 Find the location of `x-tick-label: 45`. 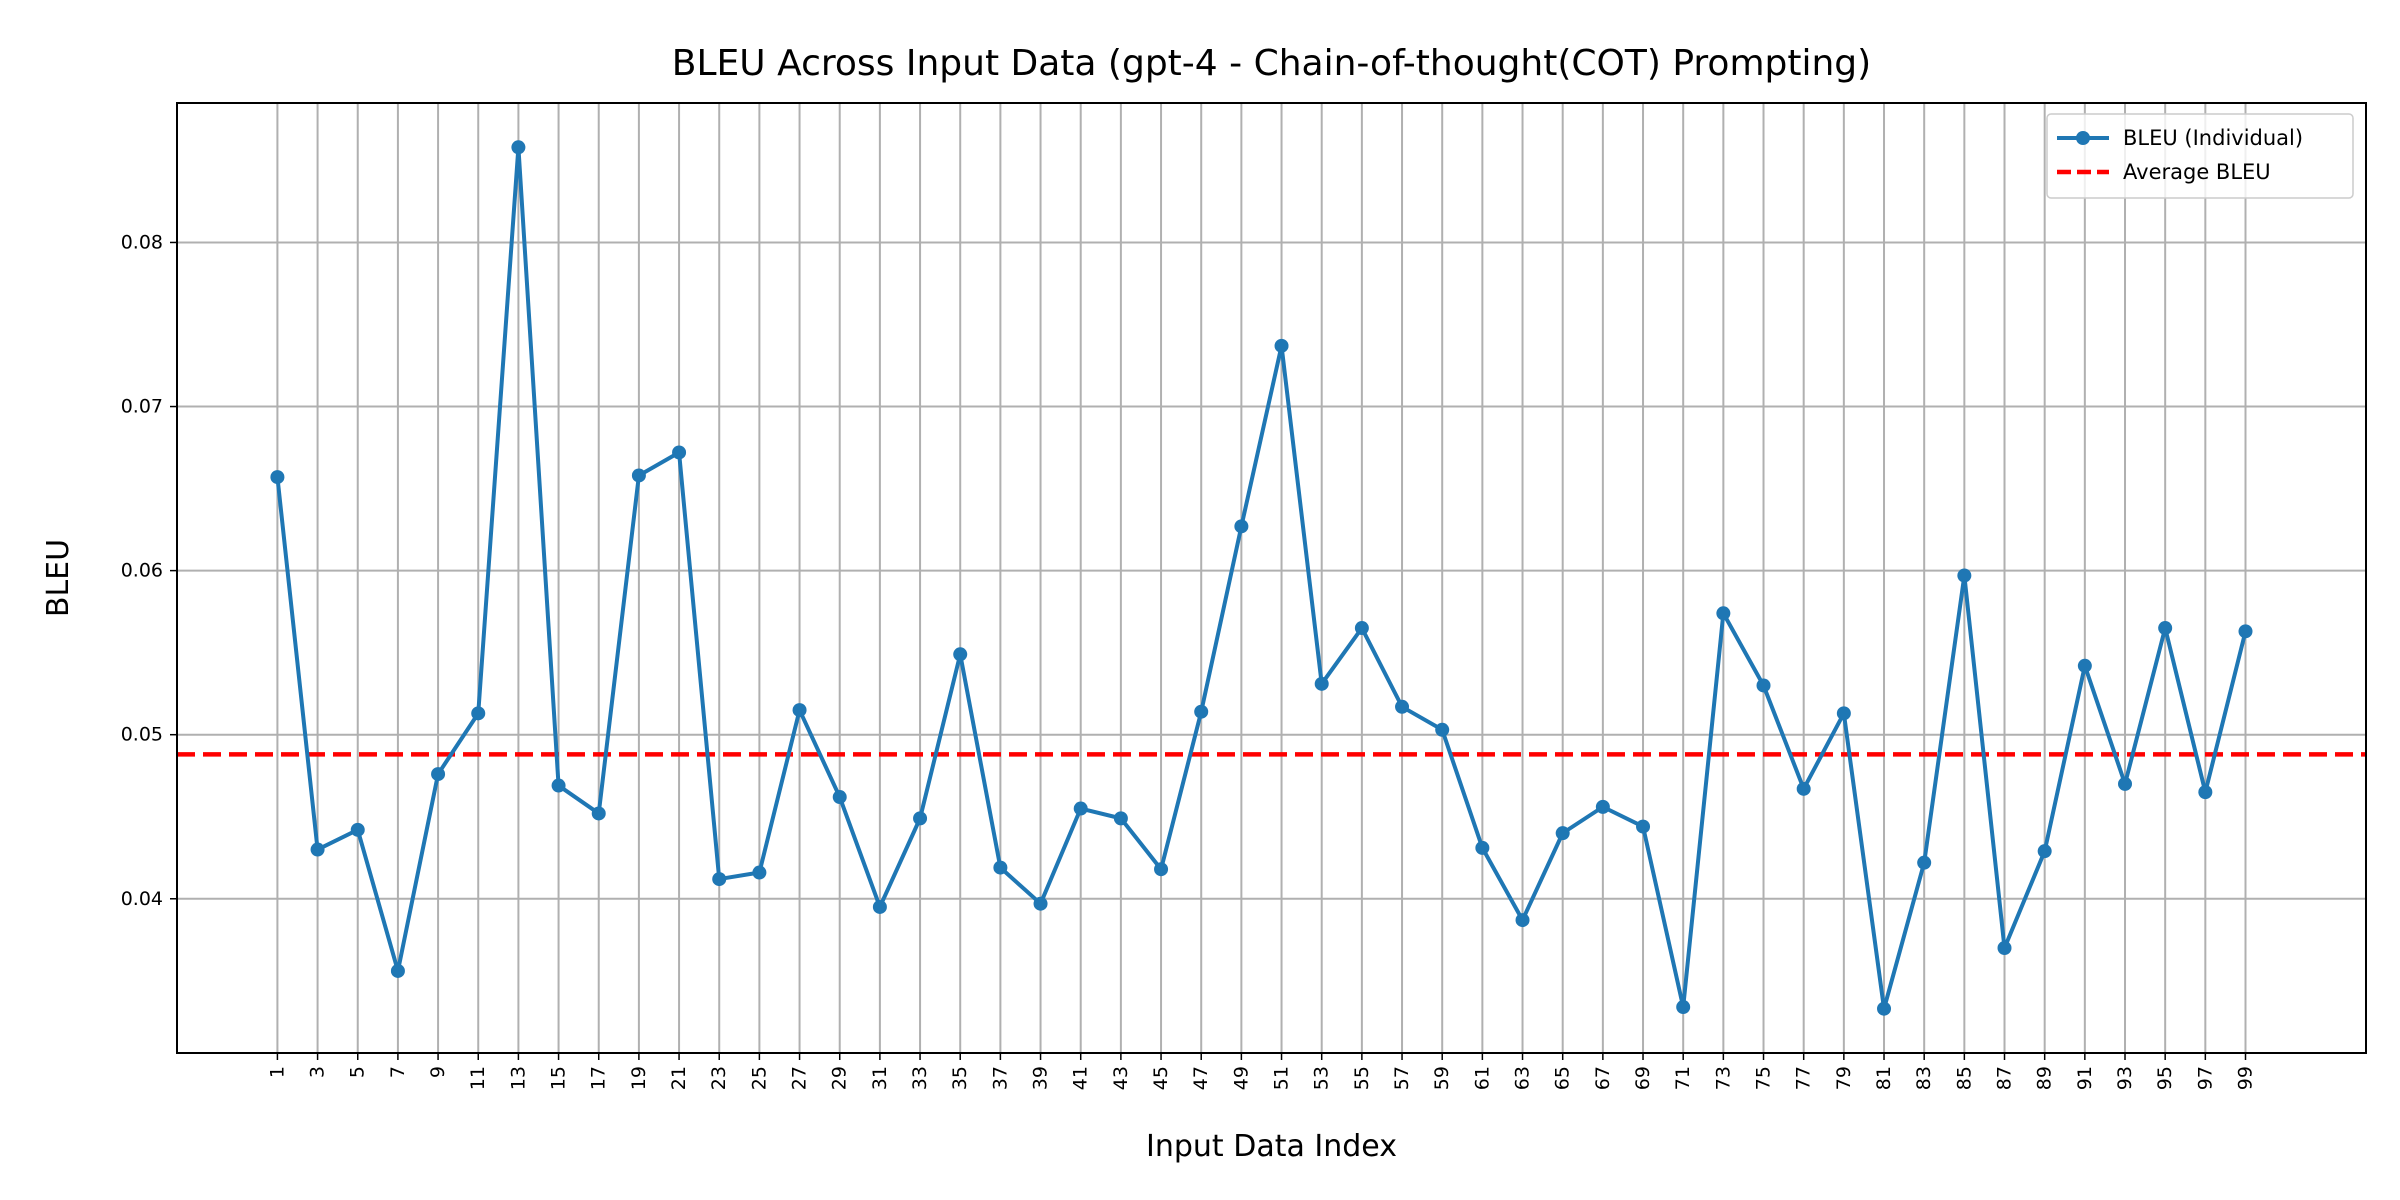

x-tick-label: 45 is located at coordinates (1161, 1078).